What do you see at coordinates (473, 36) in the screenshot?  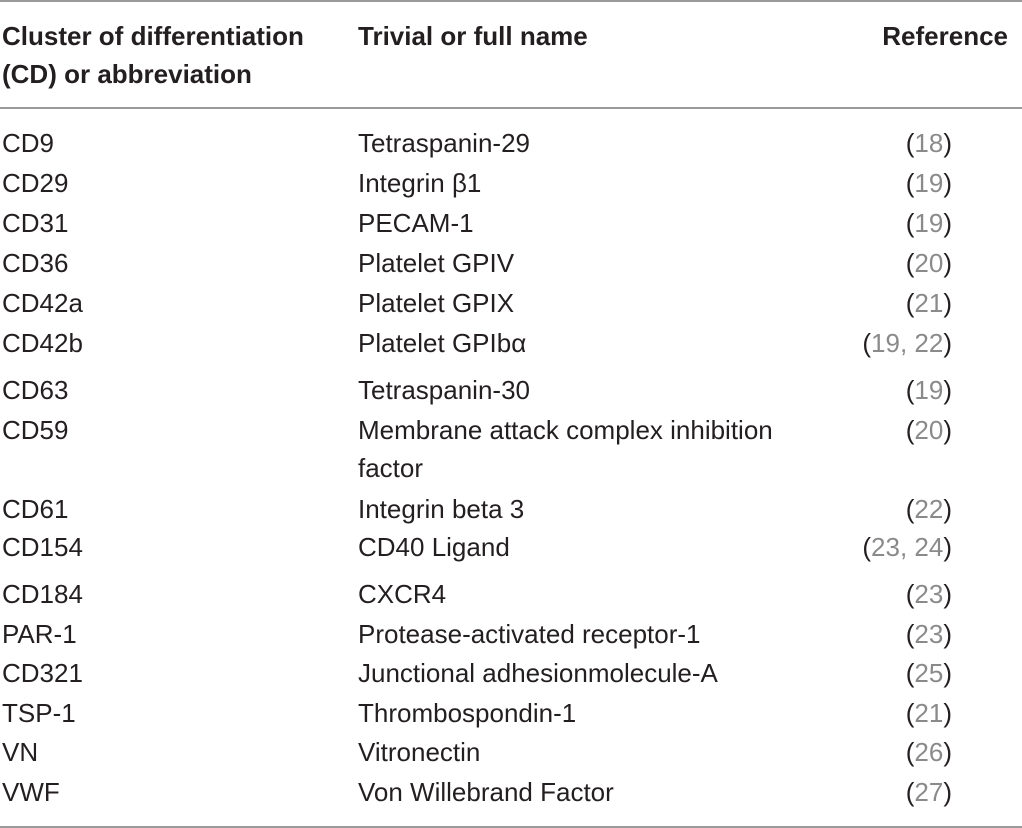 I see `header-name: Trivial or full name` at bounding box center [473, 36].